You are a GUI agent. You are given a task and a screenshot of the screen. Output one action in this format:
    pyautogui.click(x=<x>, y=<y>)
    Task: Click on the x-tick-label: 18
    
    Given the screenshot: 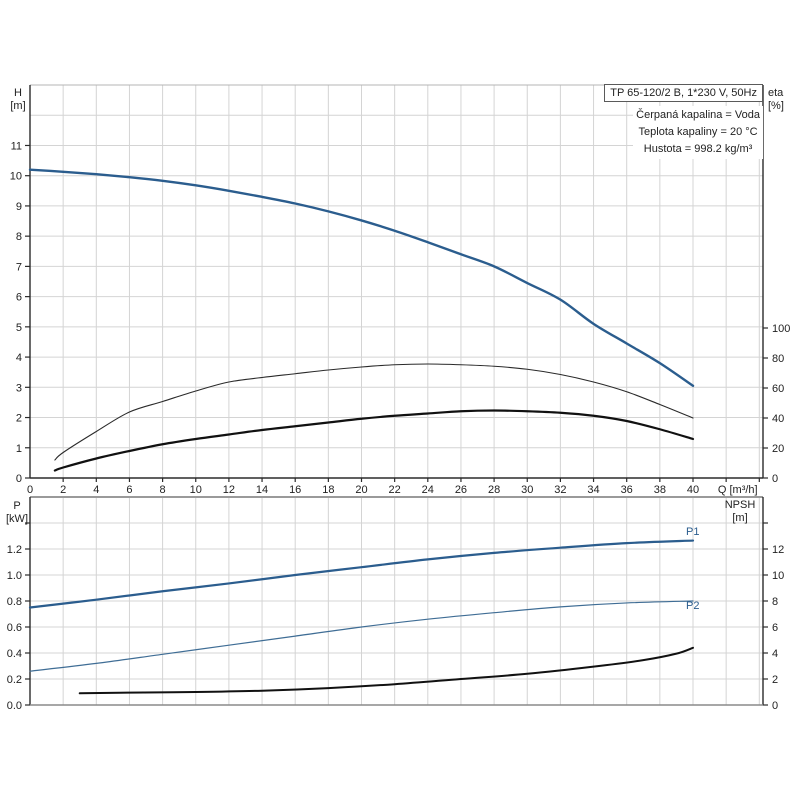 What is the action you would take?
    pyautogui.click(x=328, y=490)
    